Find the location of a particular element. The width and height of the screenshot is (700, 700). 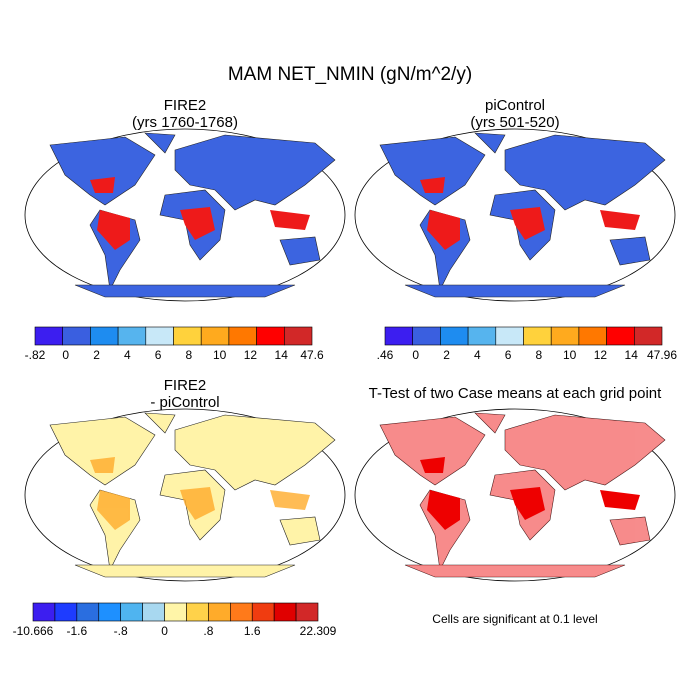

colorbar-label: -1.6 is located at coordinates (77, 631).